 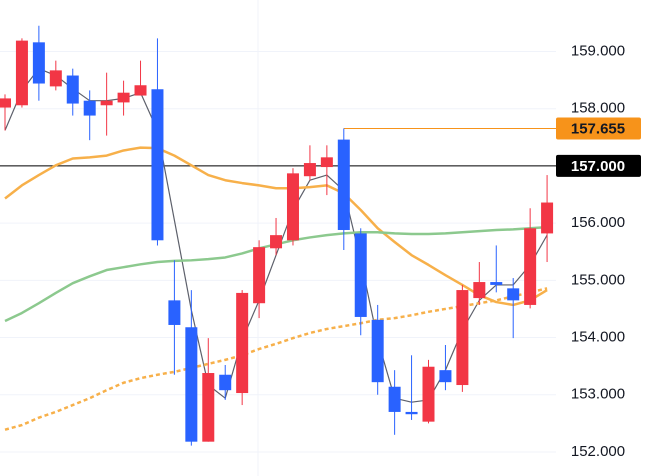 I want to click on y-tick-label: 156.000, so click(x=598, y=222).